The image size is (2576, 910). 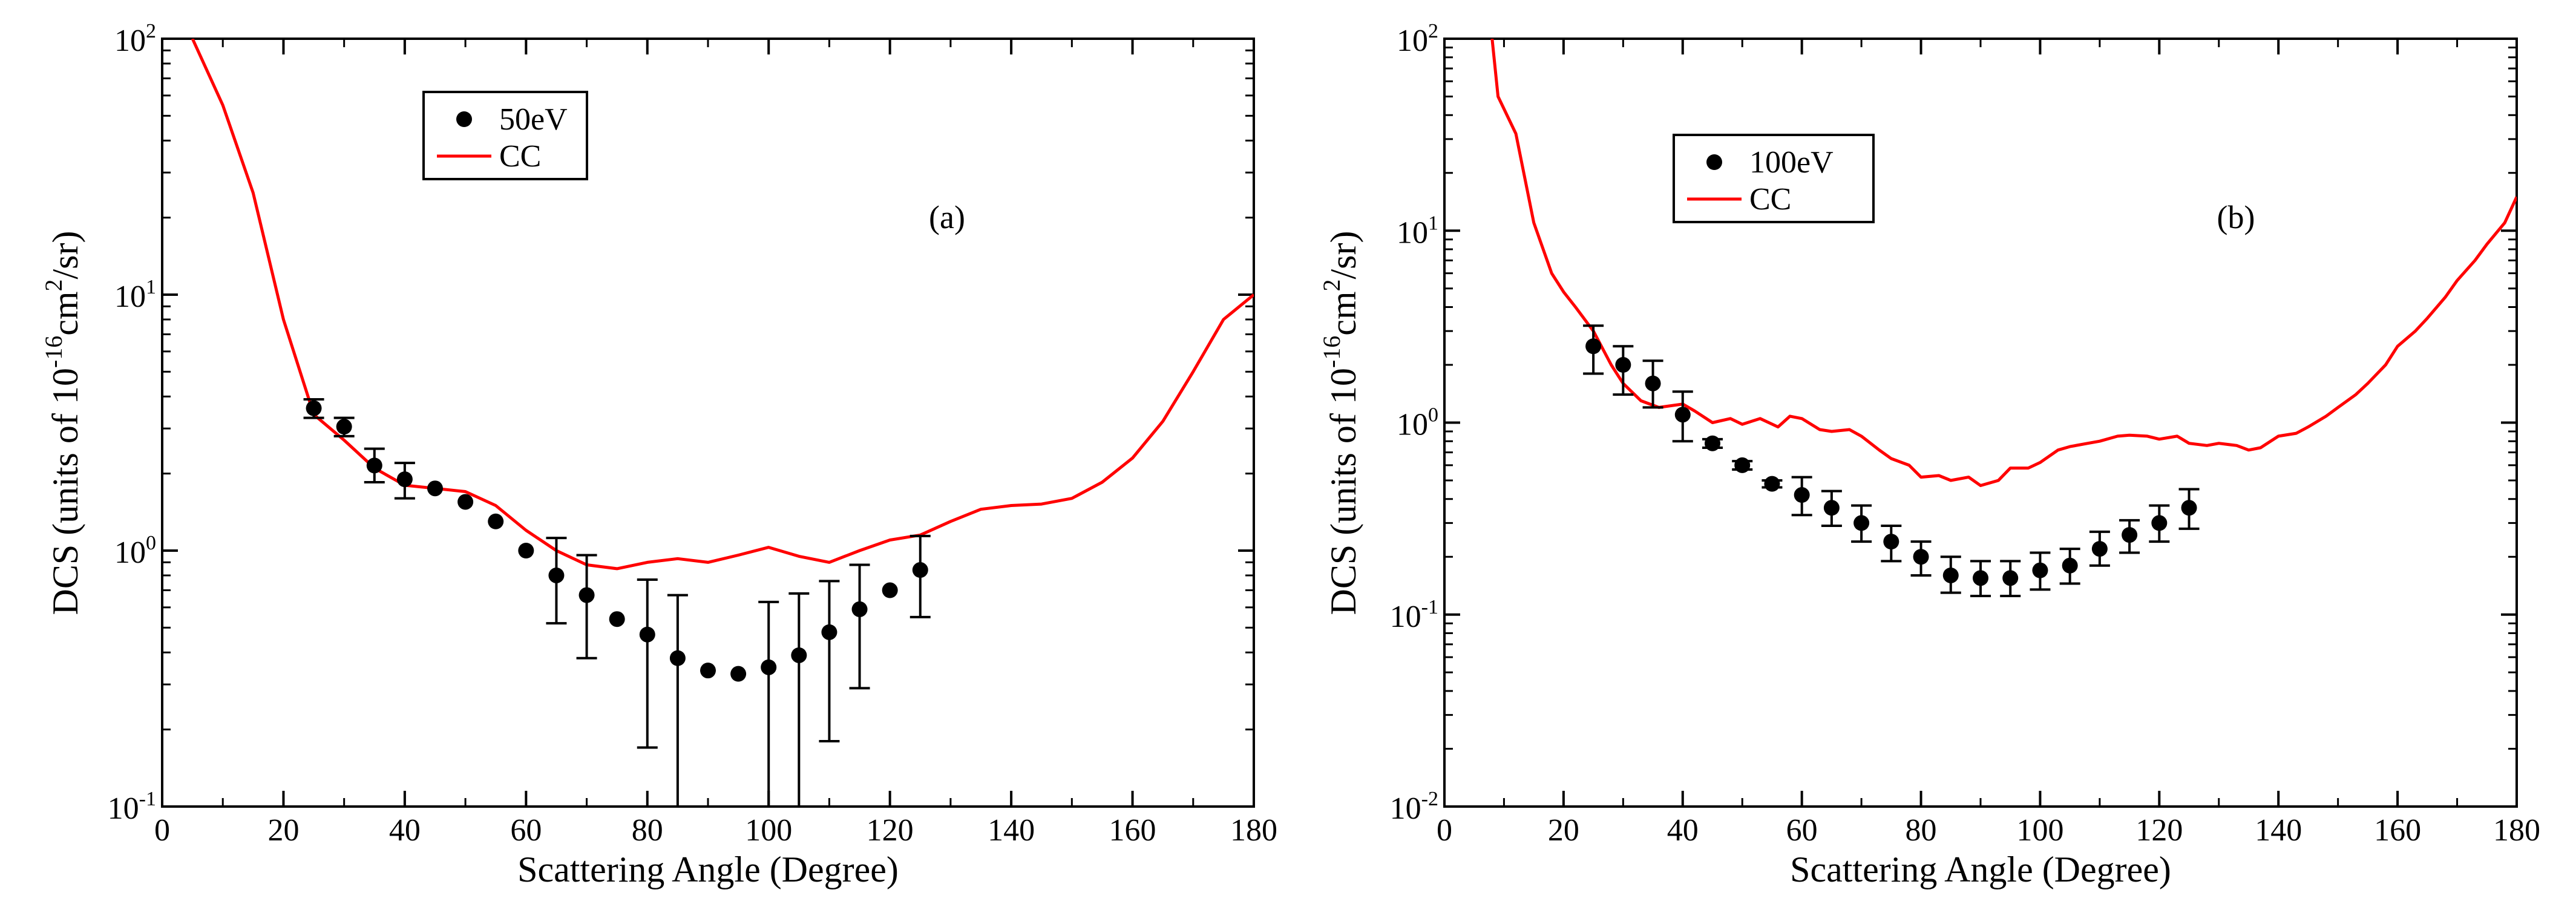 What do you see at coordinates (1417, 39) in the screenshot?
I see `y-tick-label: 10²` at bounding box center [1417, 39].